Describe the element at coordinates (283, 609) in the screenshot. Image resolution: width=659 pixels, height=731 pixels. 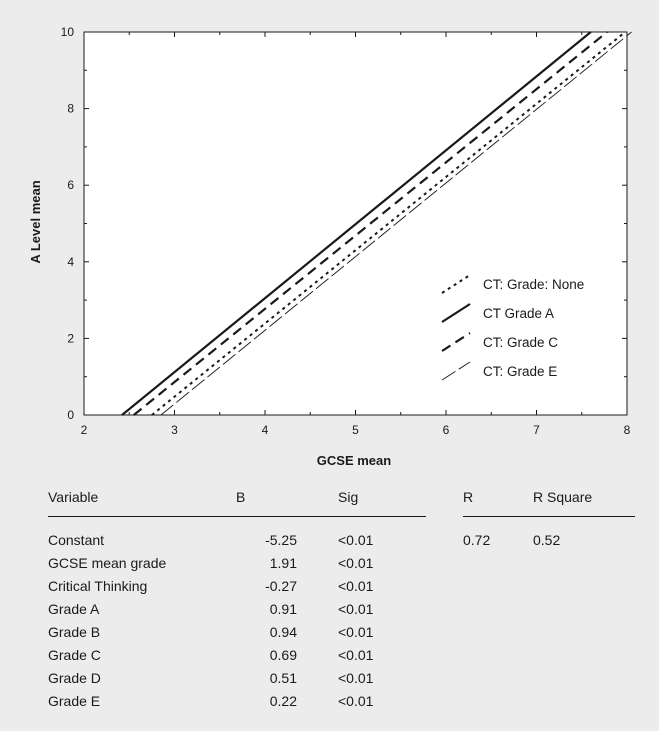
I see `cell-b: 0.91` at that location.